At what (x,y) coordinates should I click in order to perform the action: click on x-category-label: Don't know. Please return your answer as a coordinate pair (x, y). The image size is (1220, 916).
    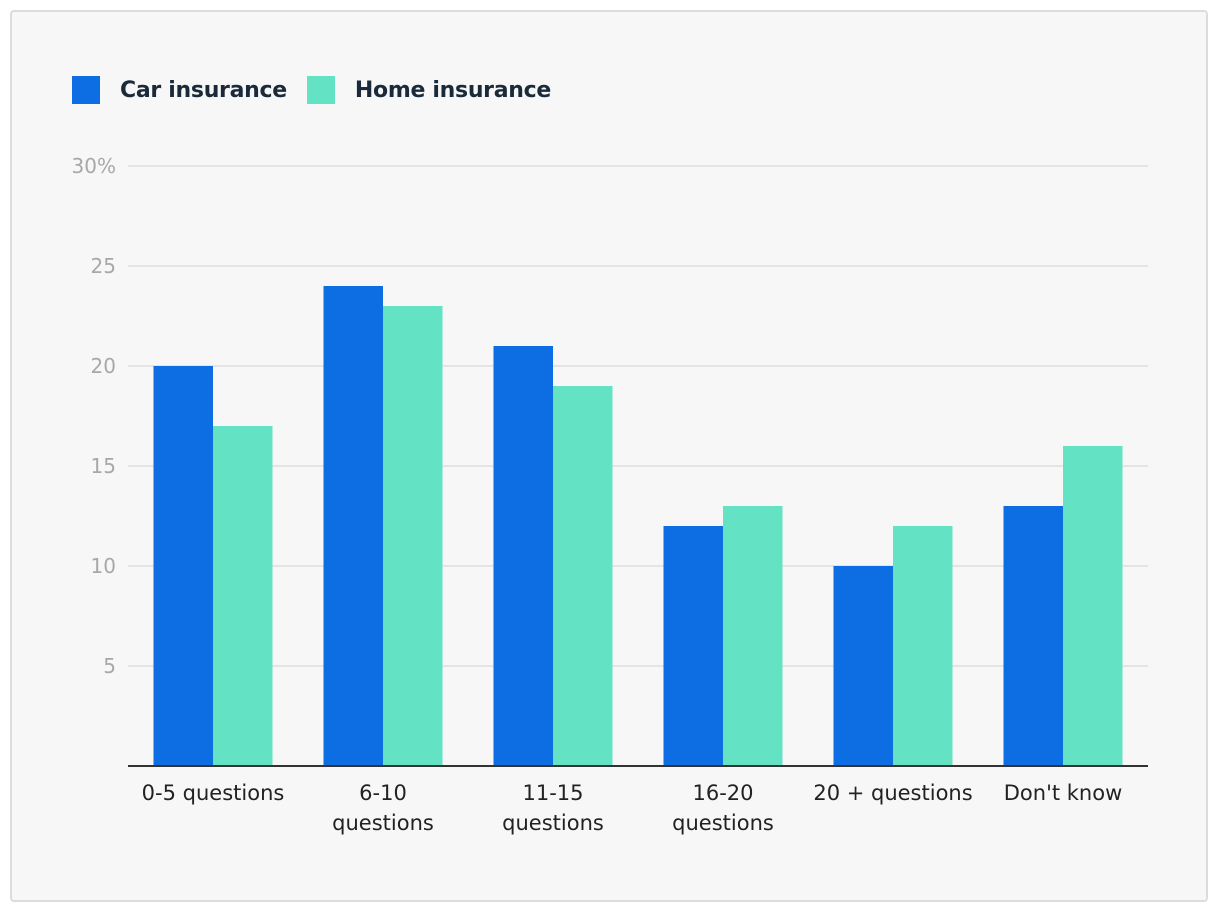
    Looking at the image, I should click on (1063, 793).